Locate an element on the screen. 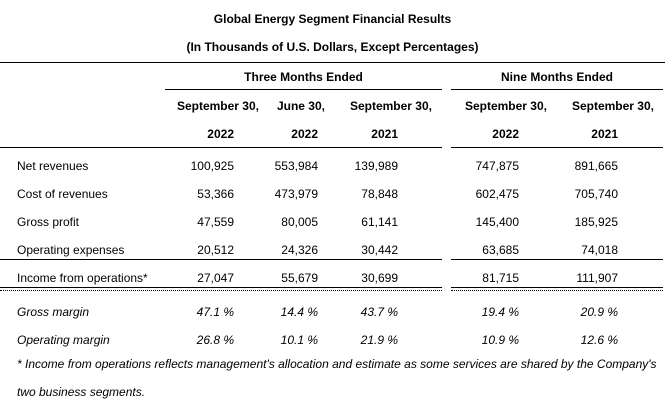 This screenshot has width=665, height=410. top-rule is located at coordinates (332, 62).